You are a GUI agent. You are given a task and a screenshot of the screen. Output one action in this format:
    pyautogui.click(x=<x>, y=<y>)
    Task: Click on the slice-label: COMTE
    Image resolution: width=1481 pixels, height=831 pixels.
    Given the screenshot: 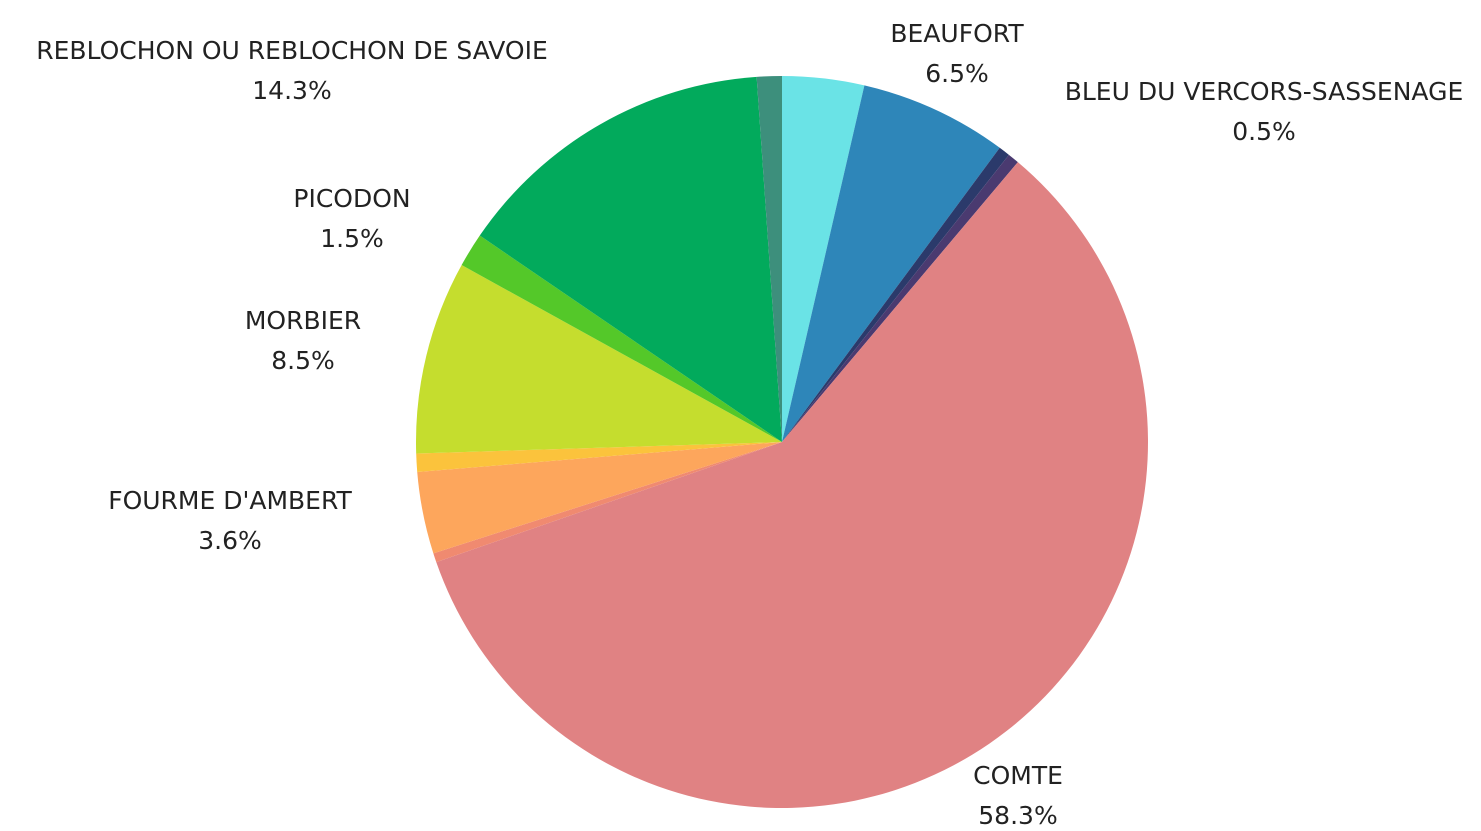 What is the action you would take?
    pyautogui.click(x=1018, y=775)
    